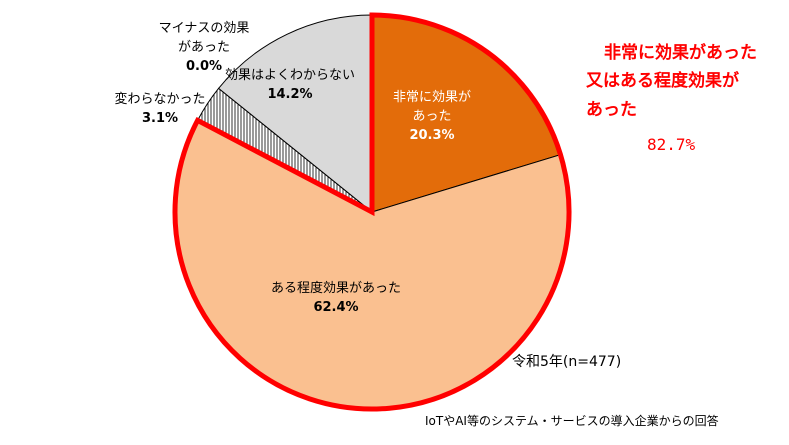  What do you see at coordinates (204, 28) in the screenshot?
I see `slice-name-label-3: マイナスの効果` at bounding box center [204, 28].